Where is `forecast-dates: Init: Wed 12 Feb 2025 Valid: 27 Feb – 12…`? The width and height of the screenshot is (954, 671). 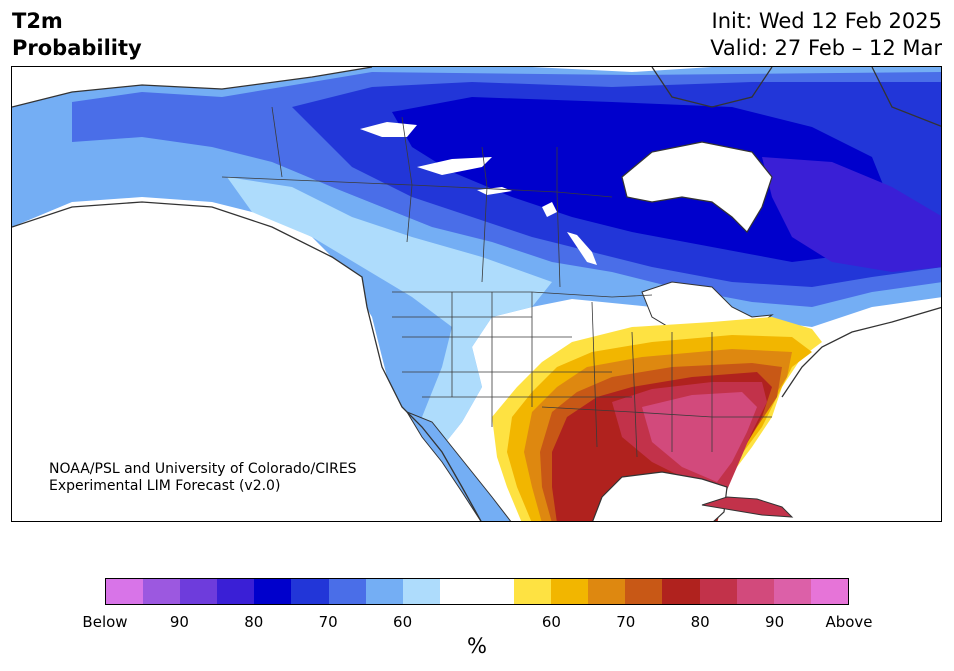 forecast-dates: Init: Wed 12 Feb 2025 Valid: 27 Feb – 12… is located at coordinates (826, 35).